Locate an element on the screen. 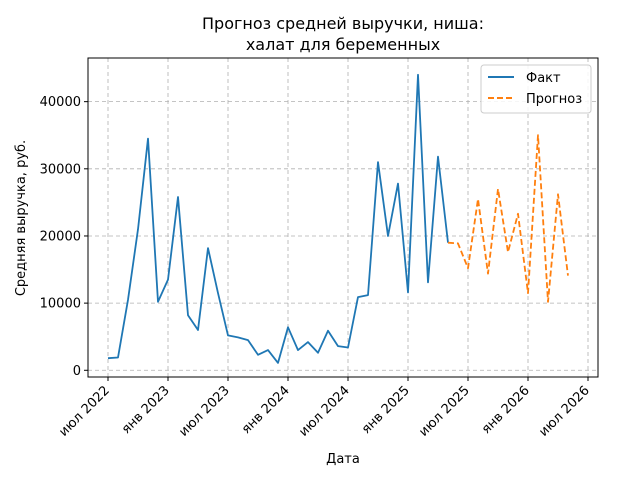  y-tick-label: 10000 is located at coordinates (60, 304).